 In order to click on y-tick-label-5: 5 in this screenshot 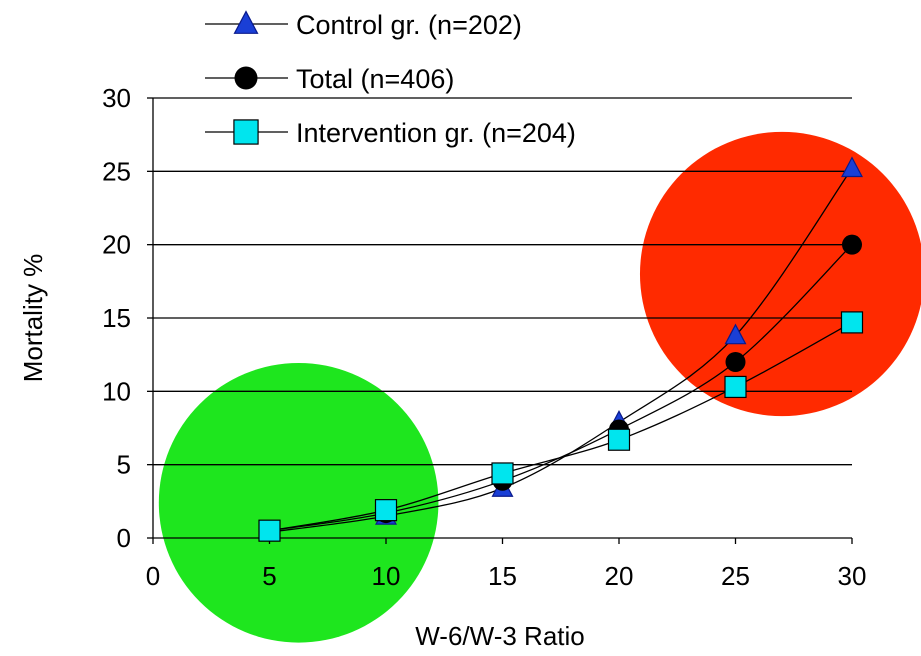, I will do `click(124, 465)`.